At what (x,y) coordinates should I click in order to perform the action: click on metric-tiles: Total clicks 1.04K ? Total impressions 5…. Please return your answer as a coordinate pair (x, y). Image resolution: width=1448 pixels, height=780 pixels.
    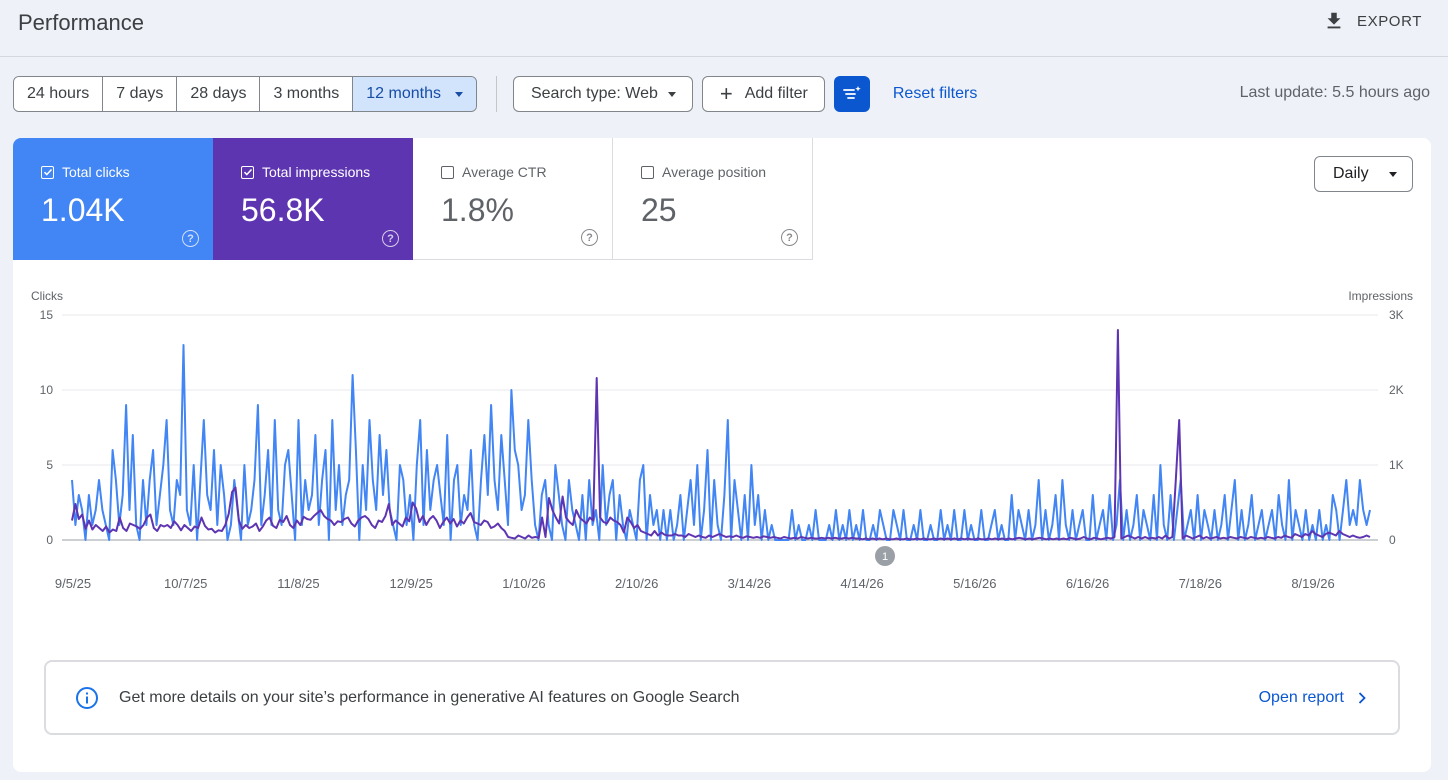
    Looking at the image, I should click on (413, 199).